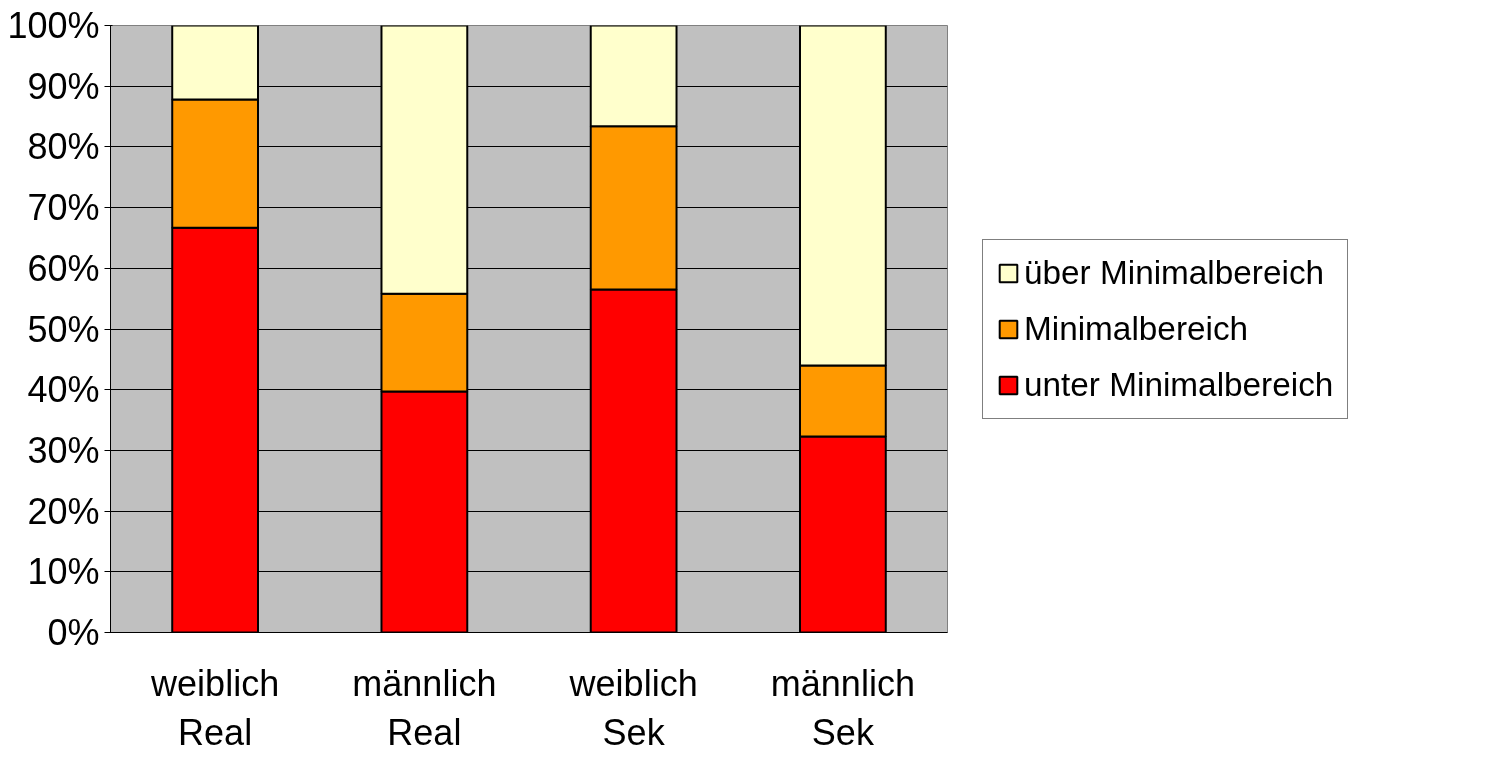 Image resolution: width=1488 pixels, height=772 pixels. What do you see at coordinates (1179, 384) in the screenshot?
I see `legend-label: unter Minimalbereich` at bounding box center [1179, 384].